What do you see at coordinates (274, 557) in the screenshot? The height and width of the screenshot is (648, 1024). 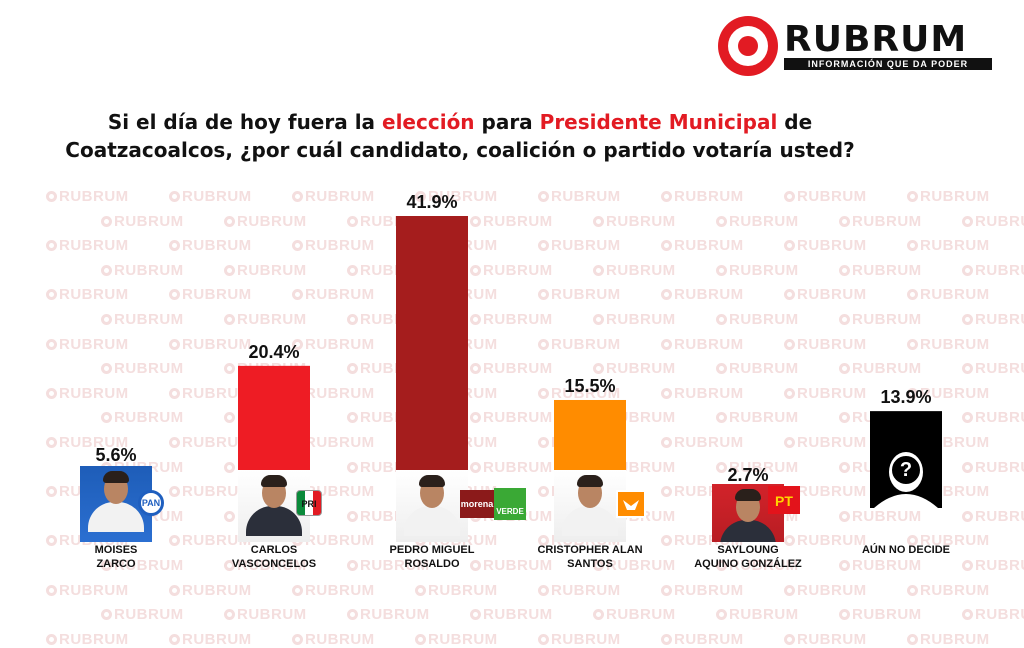 I see `candidate-name: CARLOS VASCONCELOS` at bounding box center [274, 557].